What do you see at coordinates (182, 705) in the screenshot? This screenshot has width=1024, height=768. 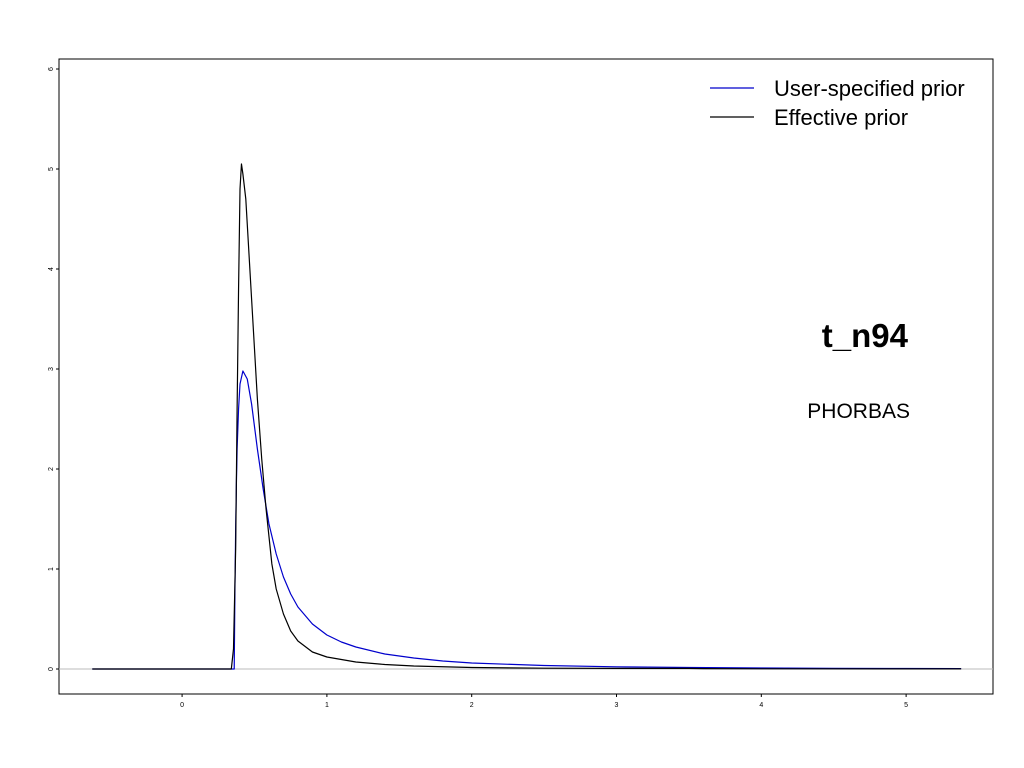 I see `x-tick-label: 0` at bounding box center [182, 705].